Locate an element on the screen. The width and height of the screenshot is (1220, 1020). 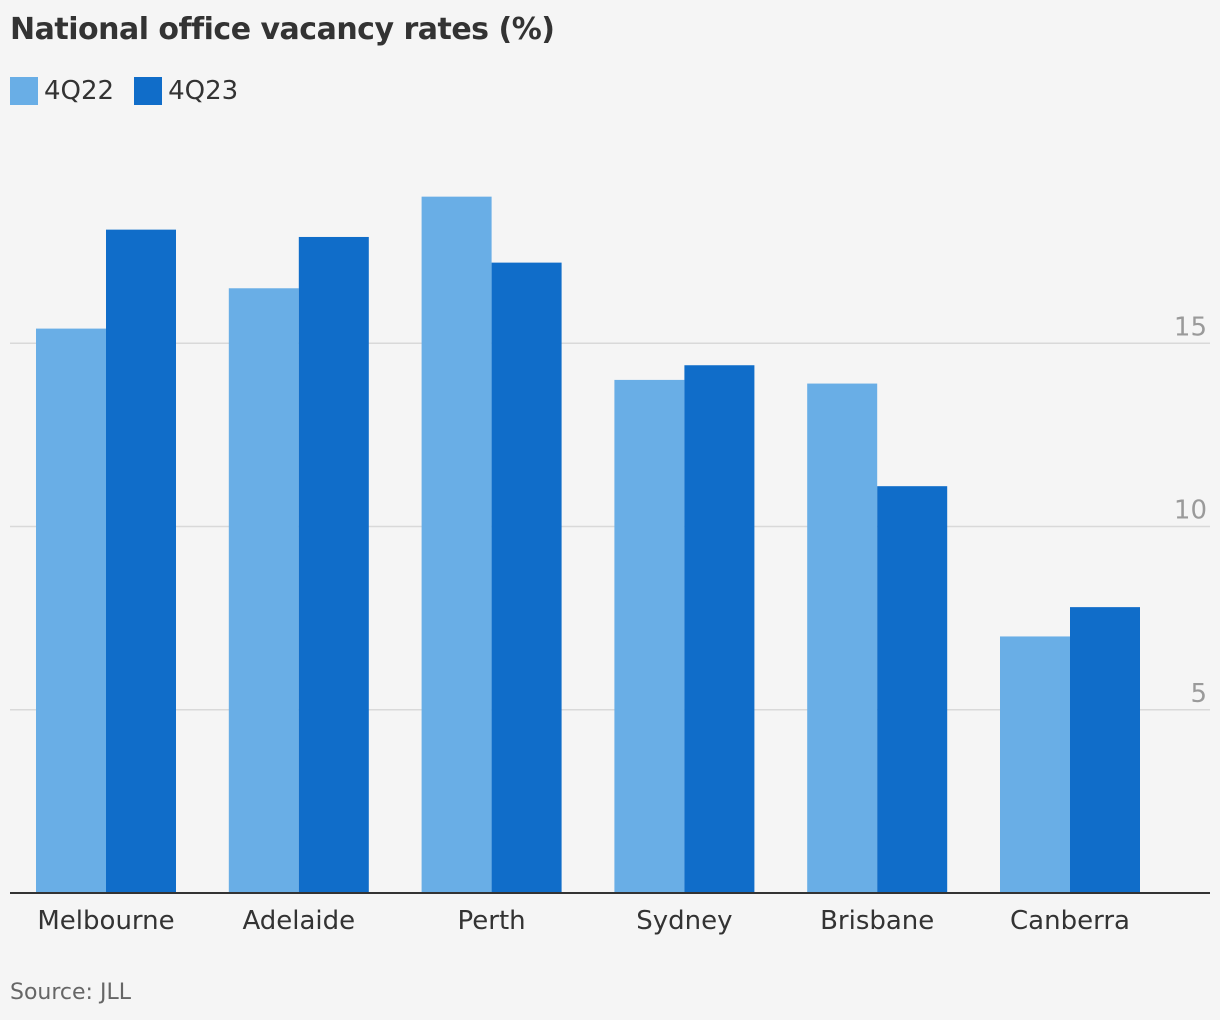
bar-4q23-canberra is located at coordinates (1105, 750).